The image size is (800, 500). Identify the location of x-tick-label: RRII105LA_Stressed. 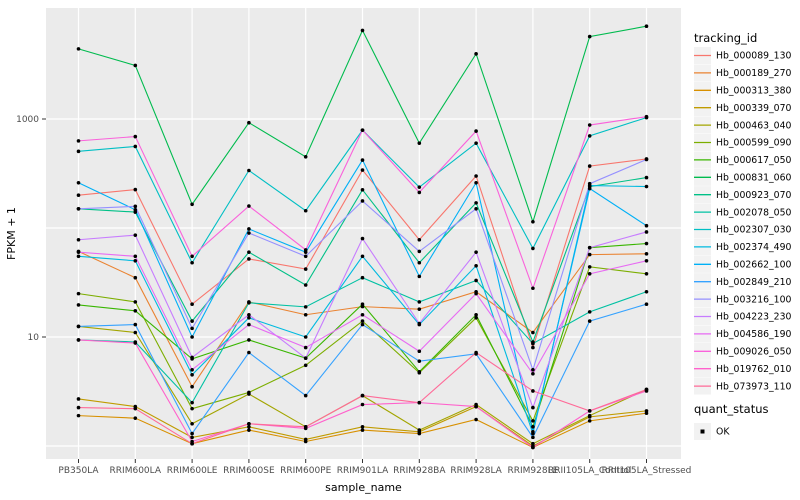
(647, 471).